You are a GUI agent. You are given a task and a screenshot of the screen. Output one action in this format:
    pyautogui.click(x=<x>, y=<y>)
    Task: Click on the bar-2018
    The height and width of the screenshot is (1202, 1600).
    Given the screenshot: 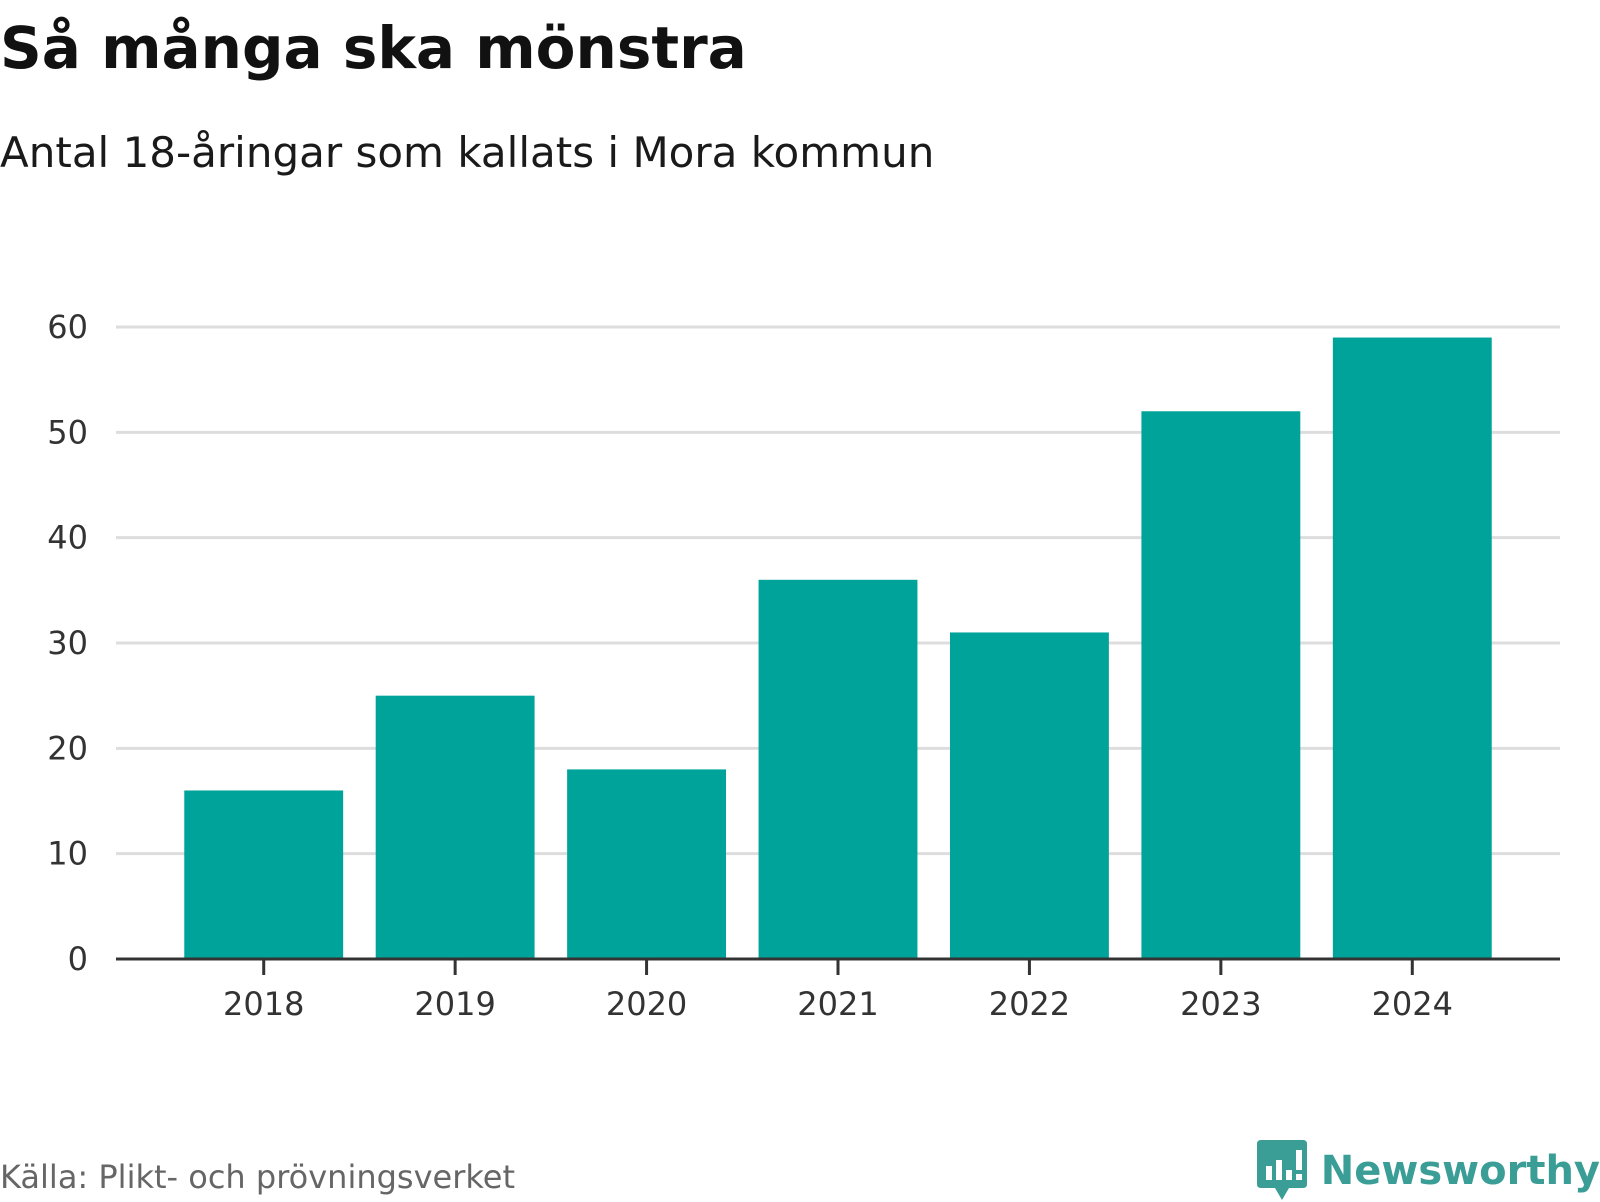 What is the action you would take?
    pyautogui.click(x=264, y=874)
    